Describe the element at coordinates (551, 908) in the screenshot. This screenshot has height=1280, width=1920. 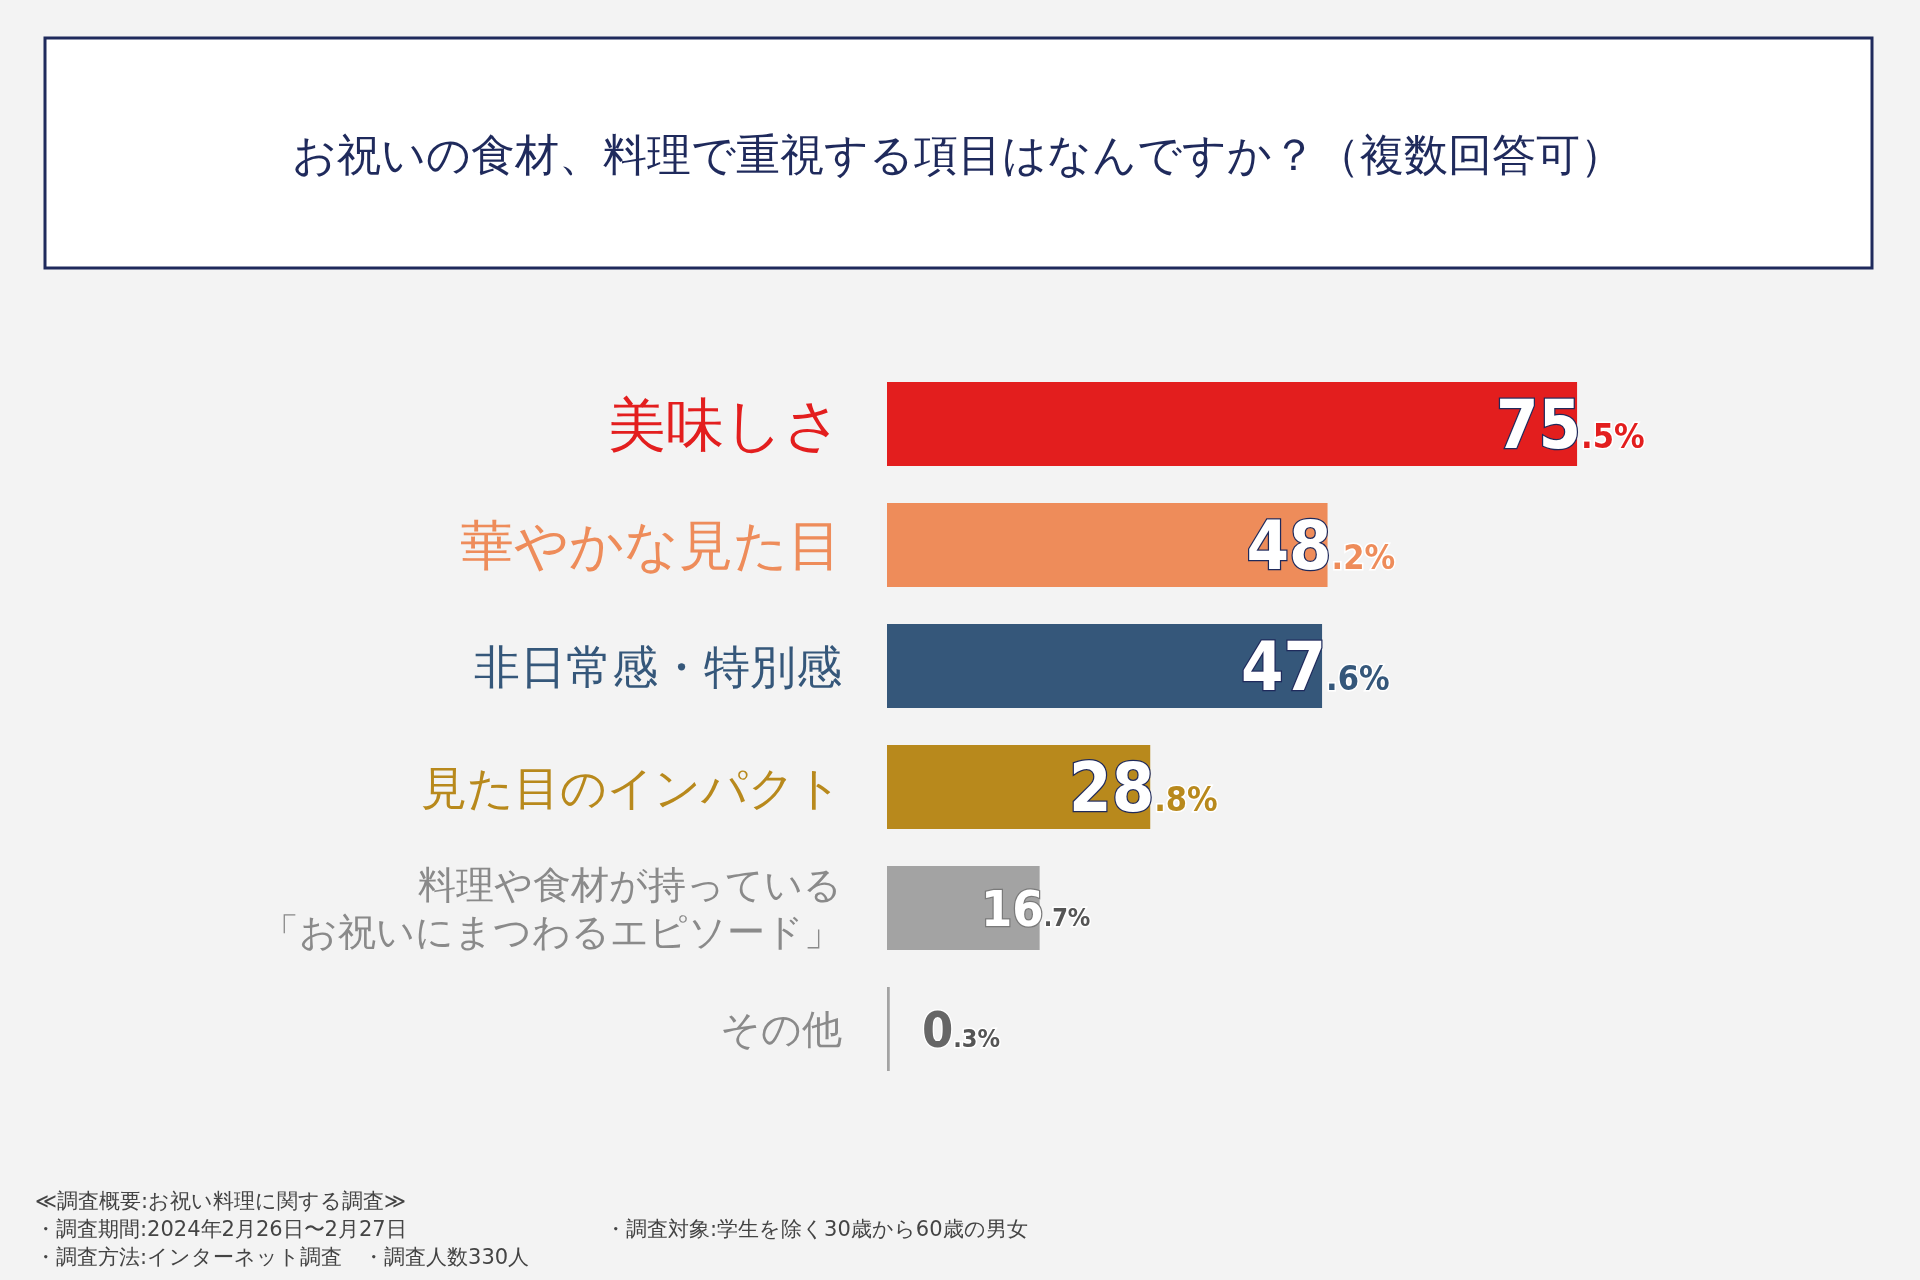
I see `y-tick-label: 料理や食材が持っている「お祝いにまつわるエピソード」` at that location.